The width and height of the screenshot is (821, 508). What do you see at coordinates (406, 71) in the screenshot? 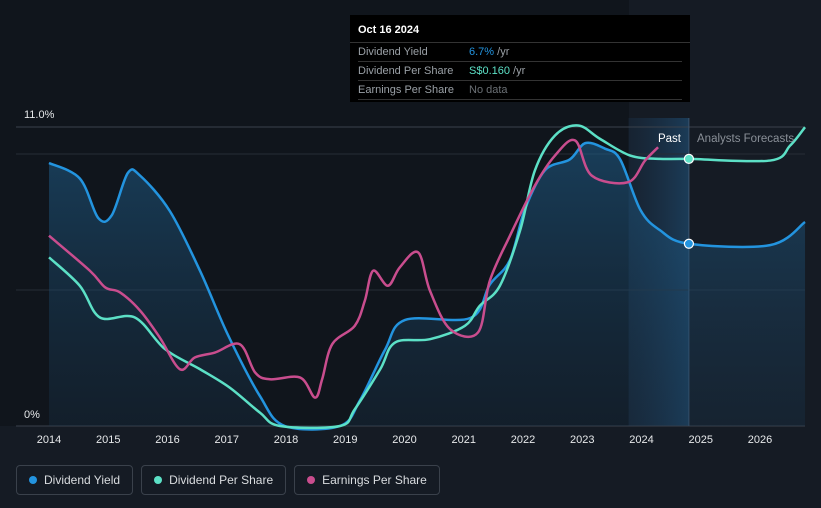
I see `tooltip-label: Dividend Per Share` at bounding box center [406, 71].